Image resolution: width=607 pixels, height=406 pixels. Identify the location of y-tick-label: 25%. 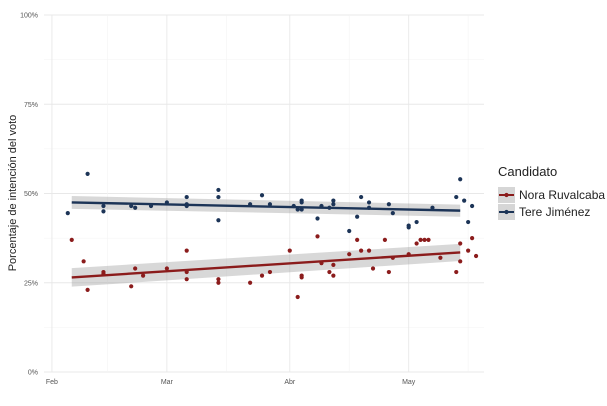
(31, 283).